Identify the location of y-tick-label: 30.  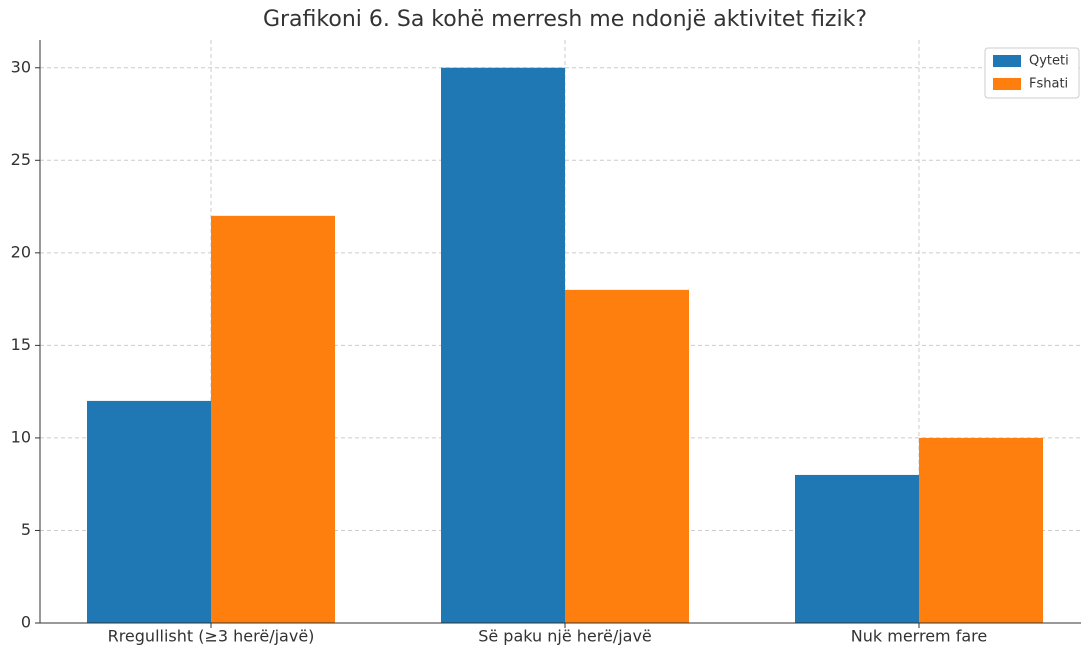
(21, 66).